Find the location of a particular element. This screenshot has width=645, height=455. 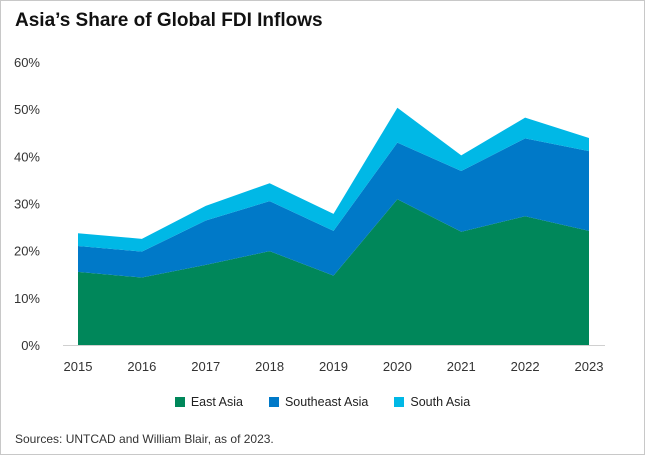

y-tick-label: 20% is located at coordinates (27, 251).